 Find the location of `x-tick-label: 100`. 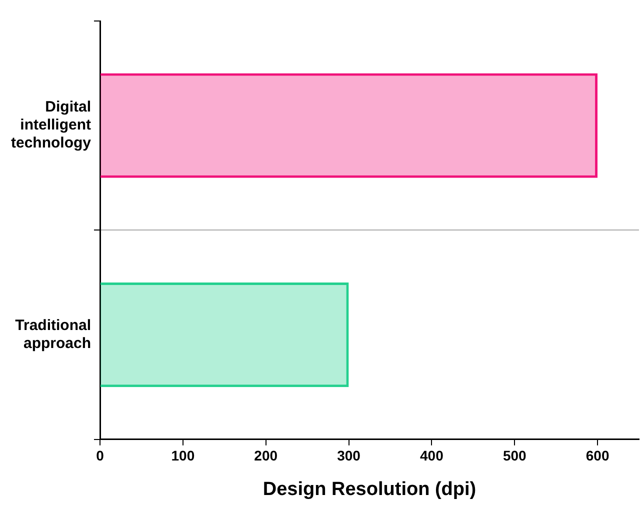

x-tick-label: 100 is located at coordinates (183, 456).